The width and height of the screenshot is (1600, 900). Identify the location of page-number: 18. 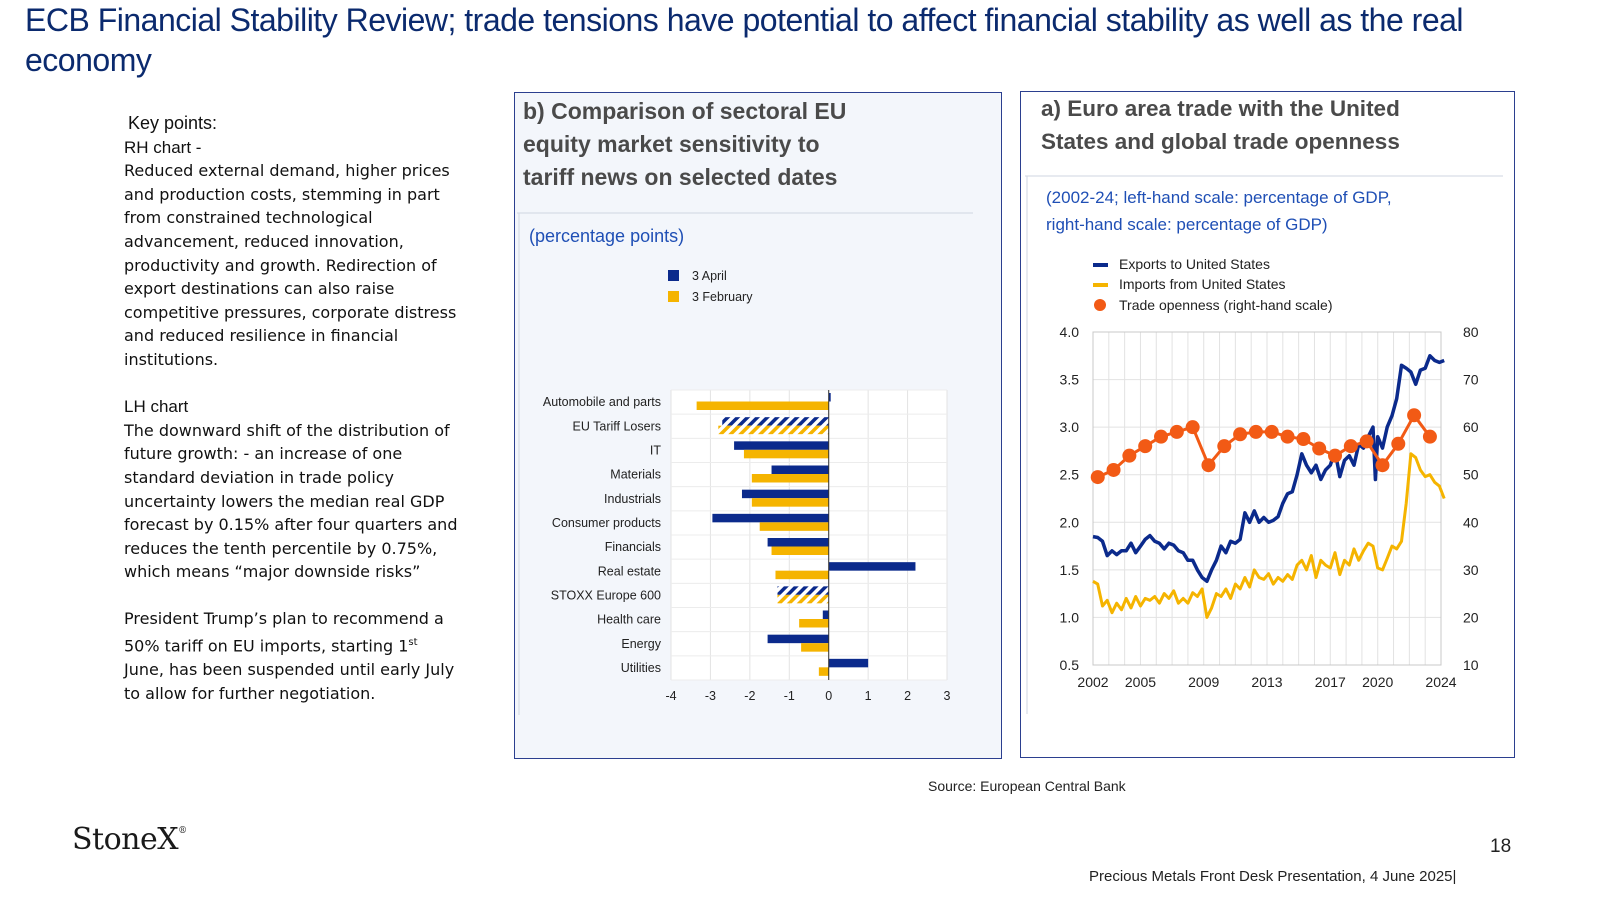
(1501, 846).